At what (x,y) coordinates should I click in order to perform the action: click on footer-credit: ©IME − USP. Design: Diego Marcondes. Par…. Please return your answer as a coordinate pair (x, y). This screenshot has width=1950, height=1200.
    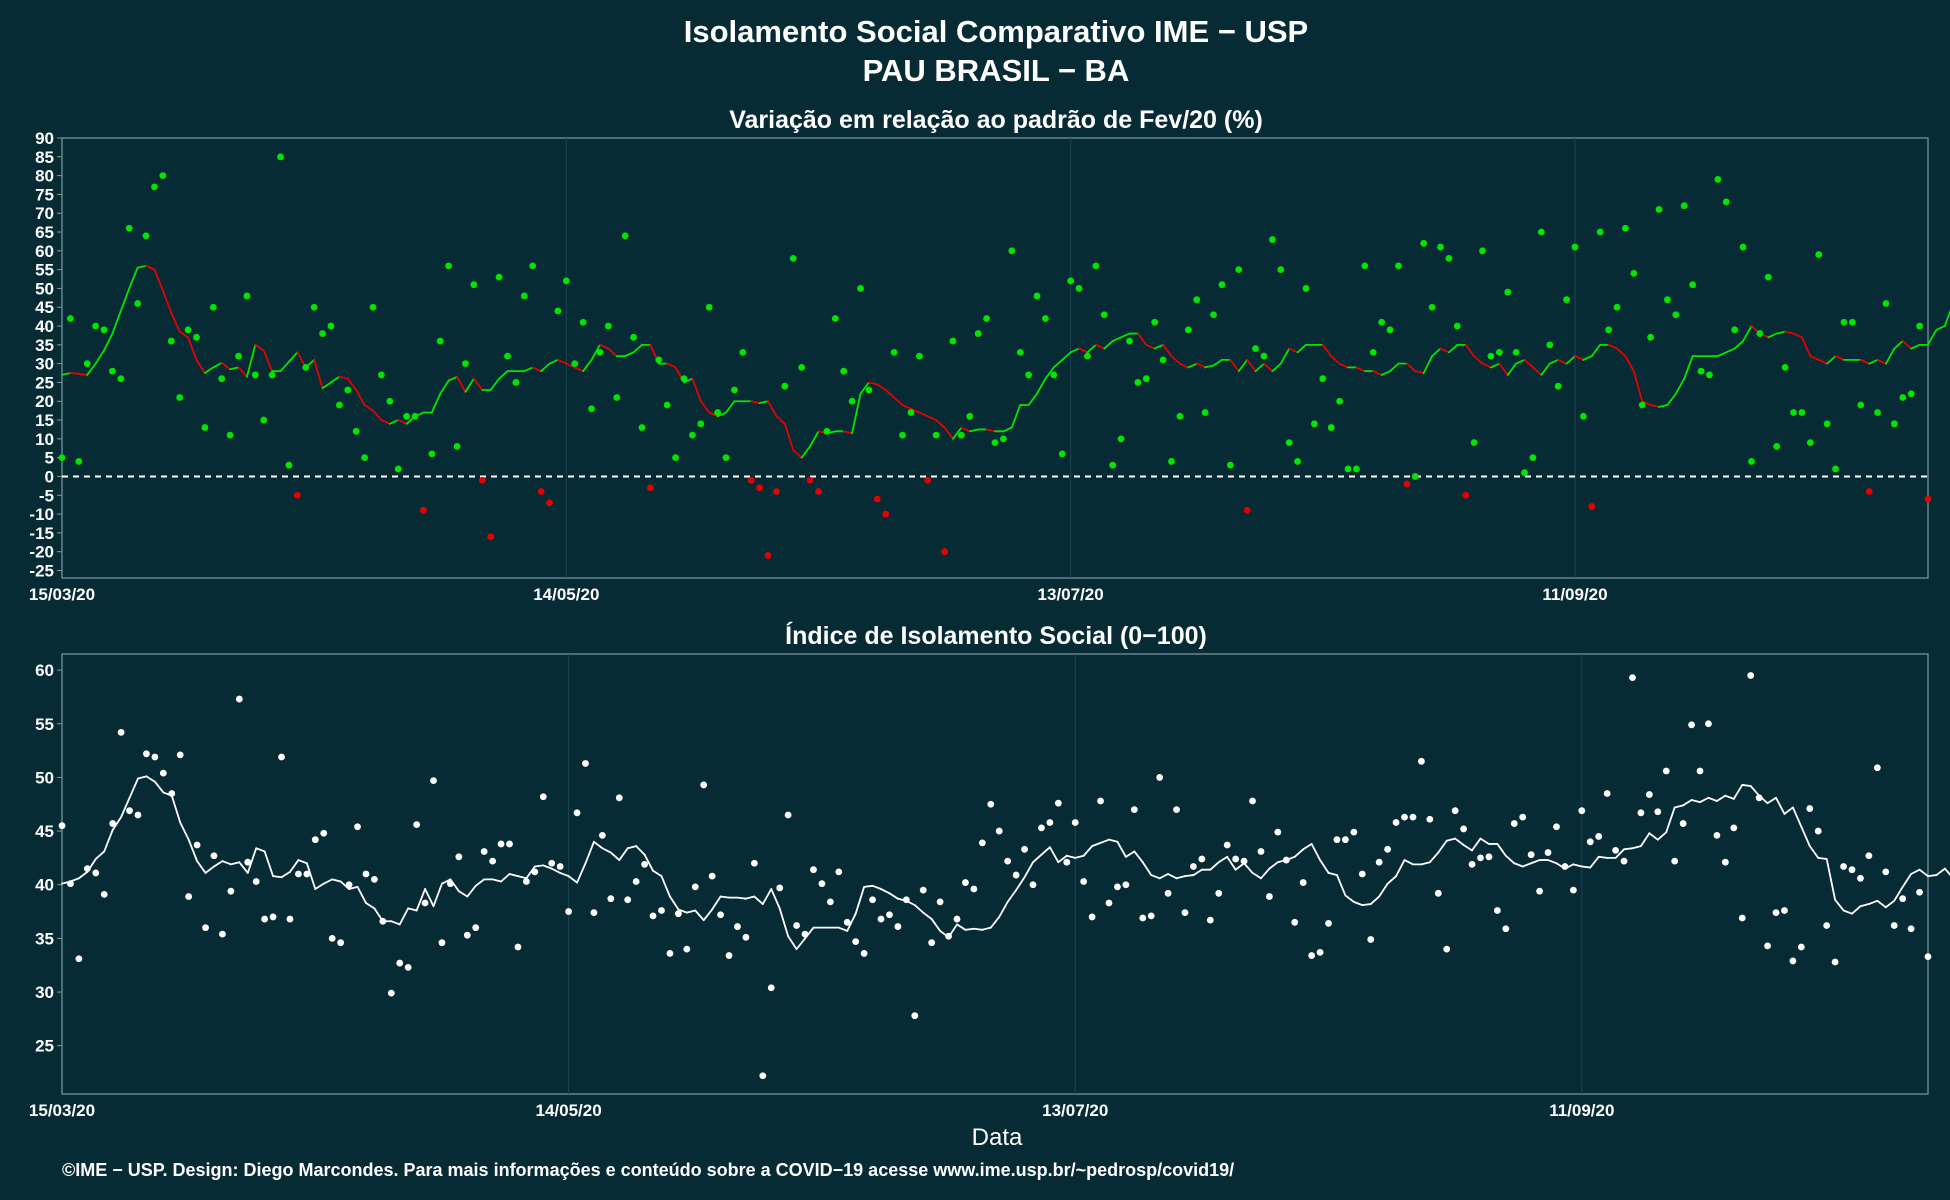
    Looking at the image, I should click on (648, 1170).